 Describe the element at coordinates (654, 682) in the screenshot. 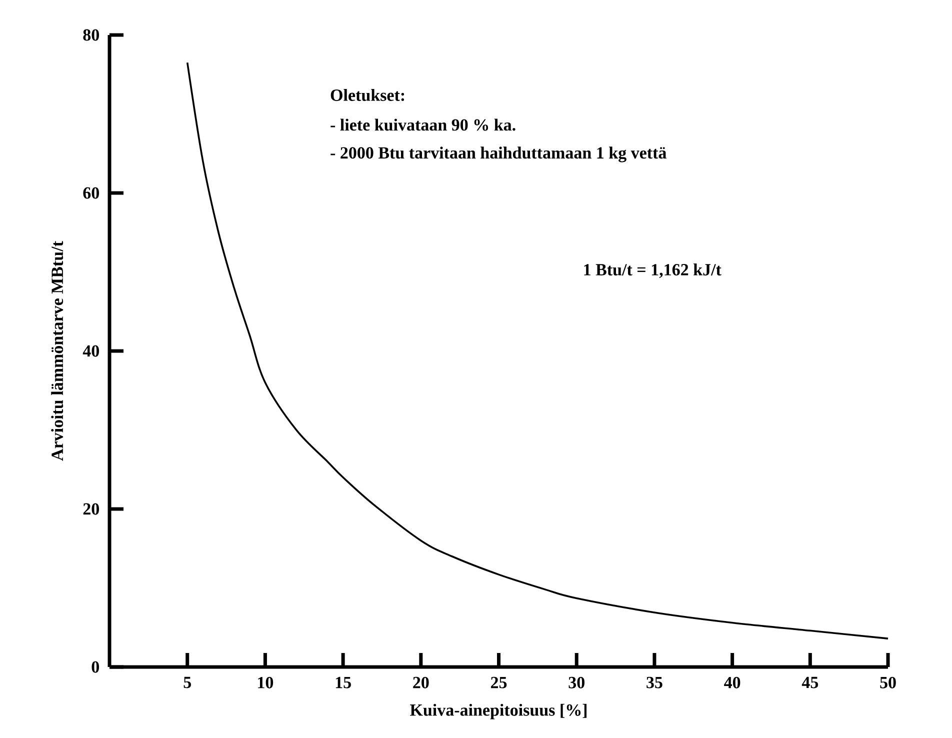

I see `x-tick-label: 35` at that location.